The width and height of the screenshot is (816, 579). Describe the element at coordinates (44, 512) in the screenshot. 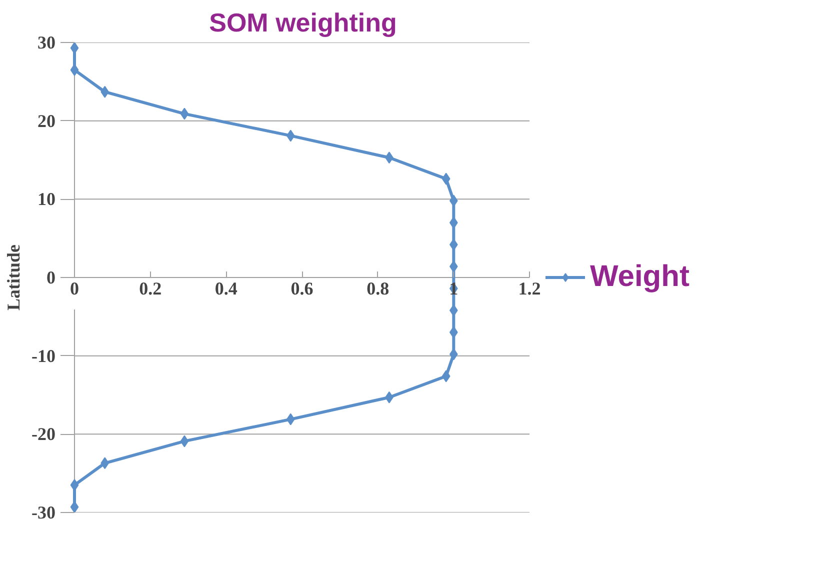

I see `y-tick-label: -30` at that location.